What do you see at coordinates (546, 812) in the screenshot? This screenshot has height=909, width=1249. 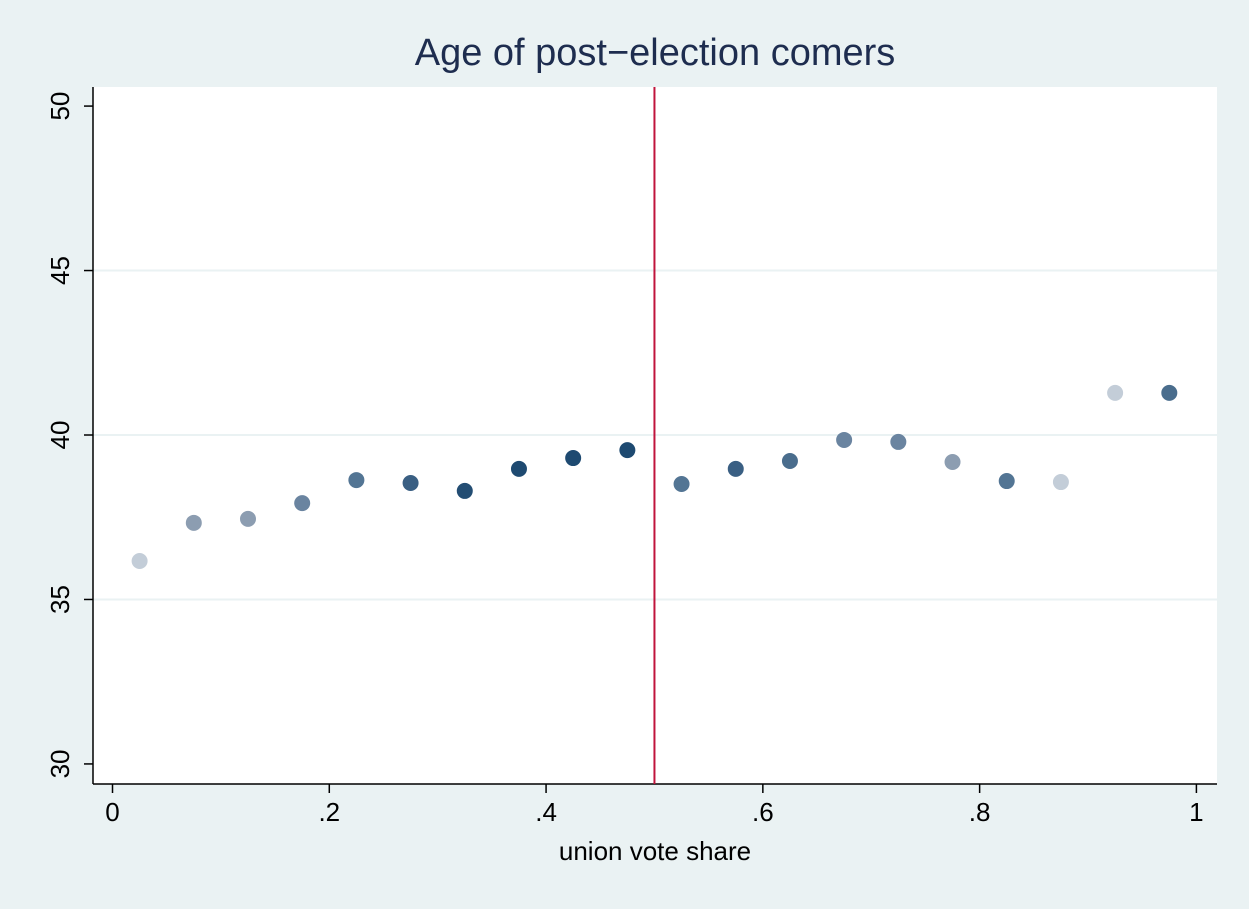 I see `x-tick-label: .4` at bounding box center [546, 812].